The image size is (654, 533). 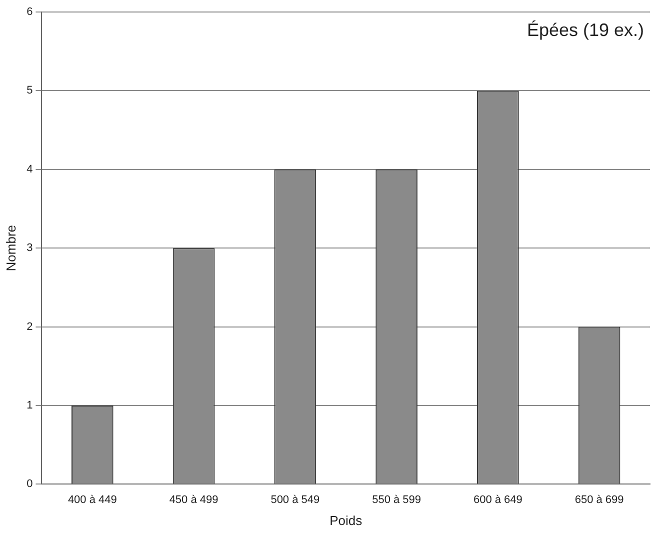 I want to click on x-tick-label: 400 à 449, so click(x=92, y=500).